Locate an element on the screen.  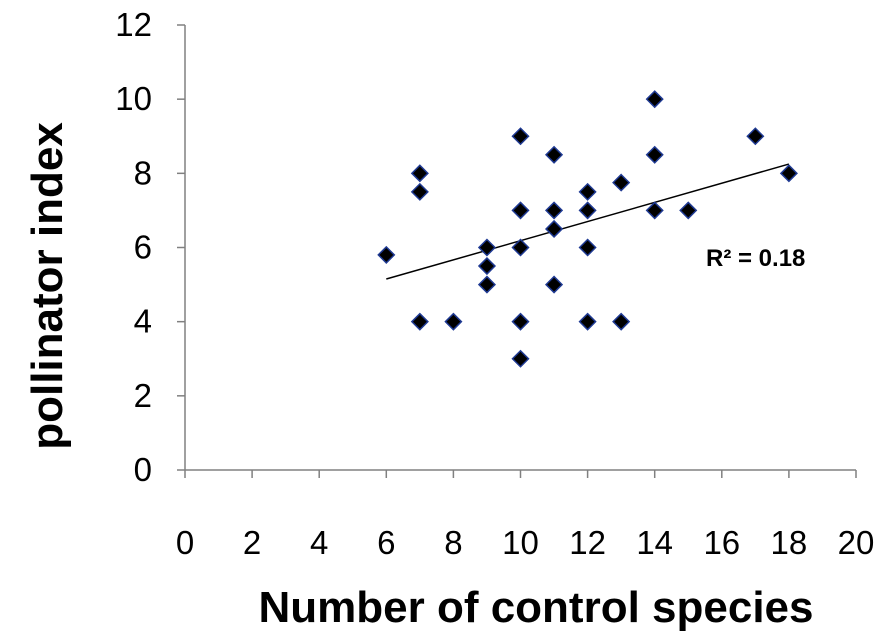
x-axis-title: Number of control species is located at coordinates (535, 607).